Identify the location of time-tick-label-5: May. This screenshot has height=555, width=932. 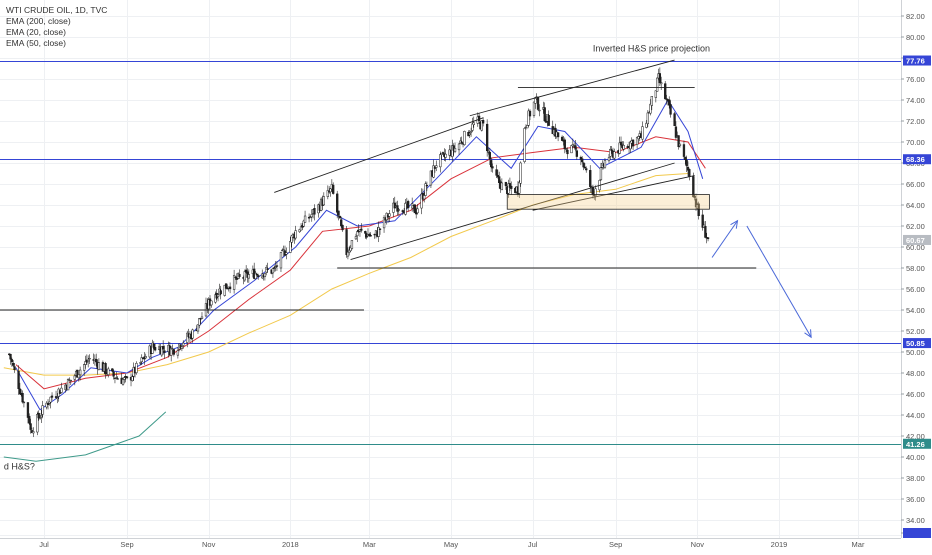
(451, 544).